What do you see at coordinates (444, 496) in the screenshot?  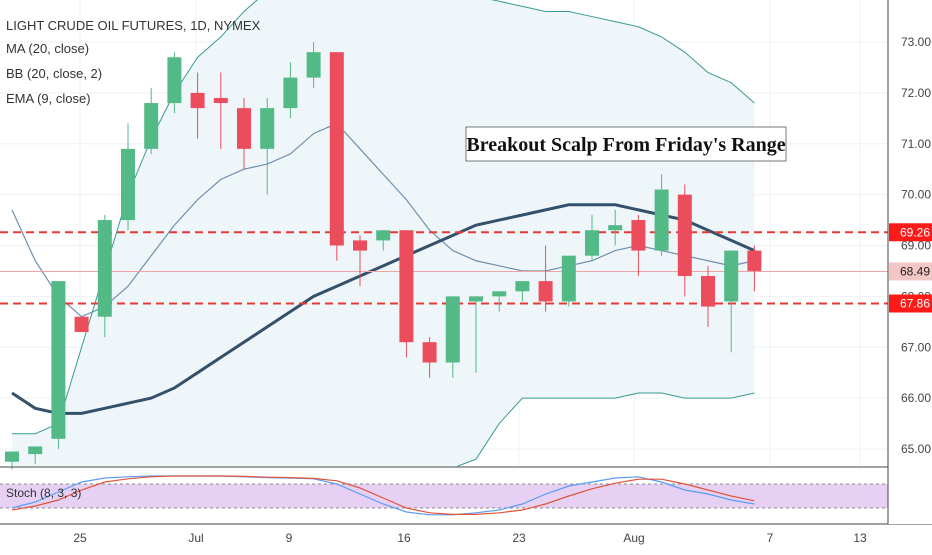 I see `stoch-band` at bounding box center [444, 496].